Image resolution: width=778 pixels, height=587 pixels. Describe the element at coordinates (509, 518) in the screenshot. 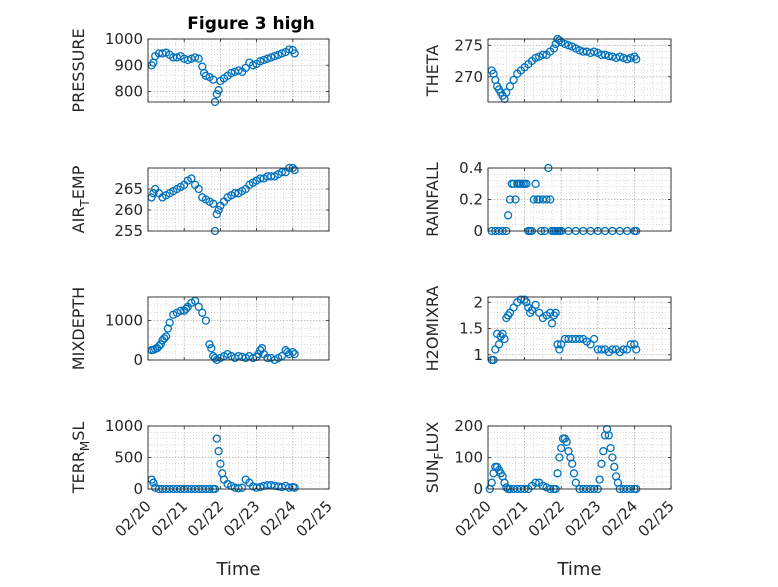

I see `x-tick-label: 02/21` at that location.